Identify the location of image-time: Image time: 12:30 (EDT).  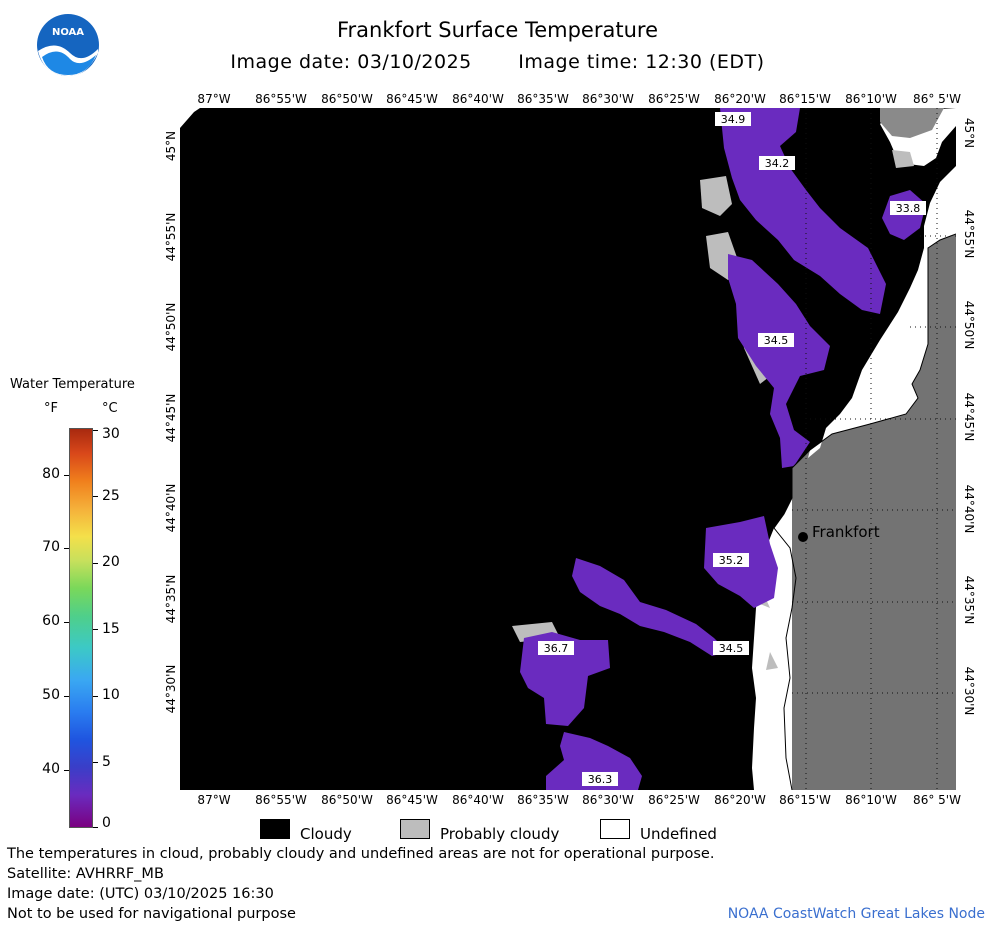
(641, 62).